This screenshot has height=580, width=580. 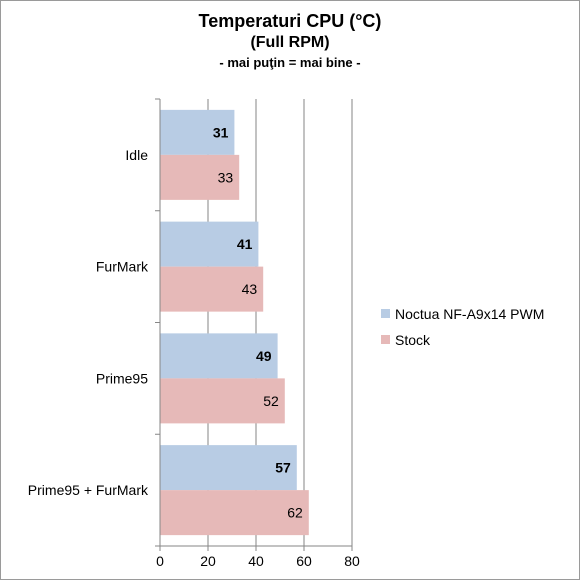 I want to click on legend-swatch-noctua, so click(x=385, y=313).